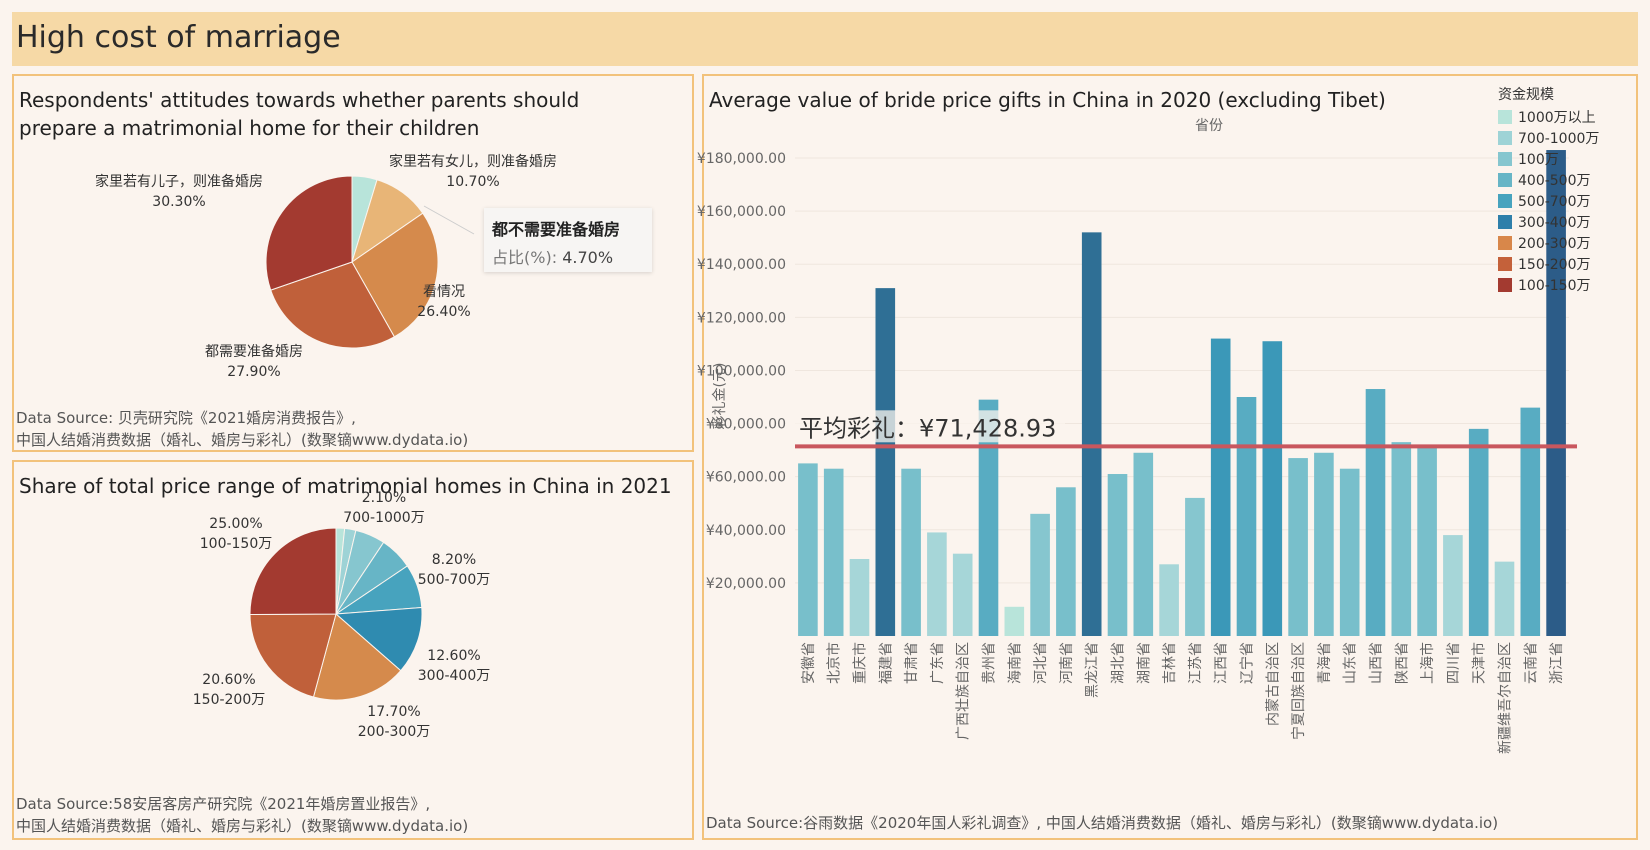  I want to click on tooltip-key: 占比(%):, so click(525, 257).